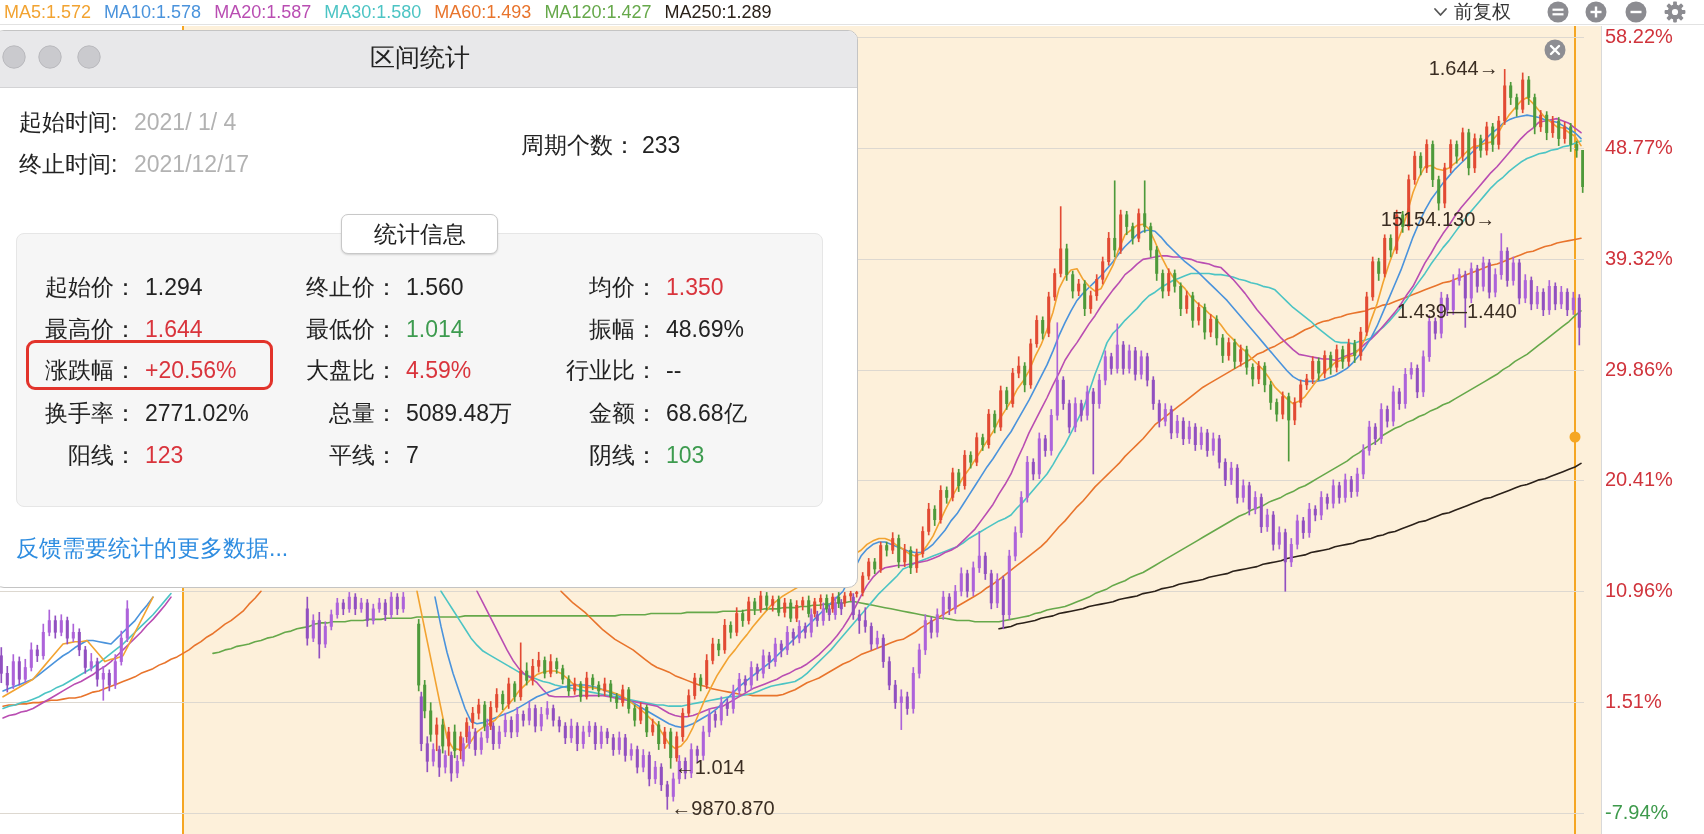 The image size is (1704, 834). I want to click on annotation: 1.644, so click(174, 329).